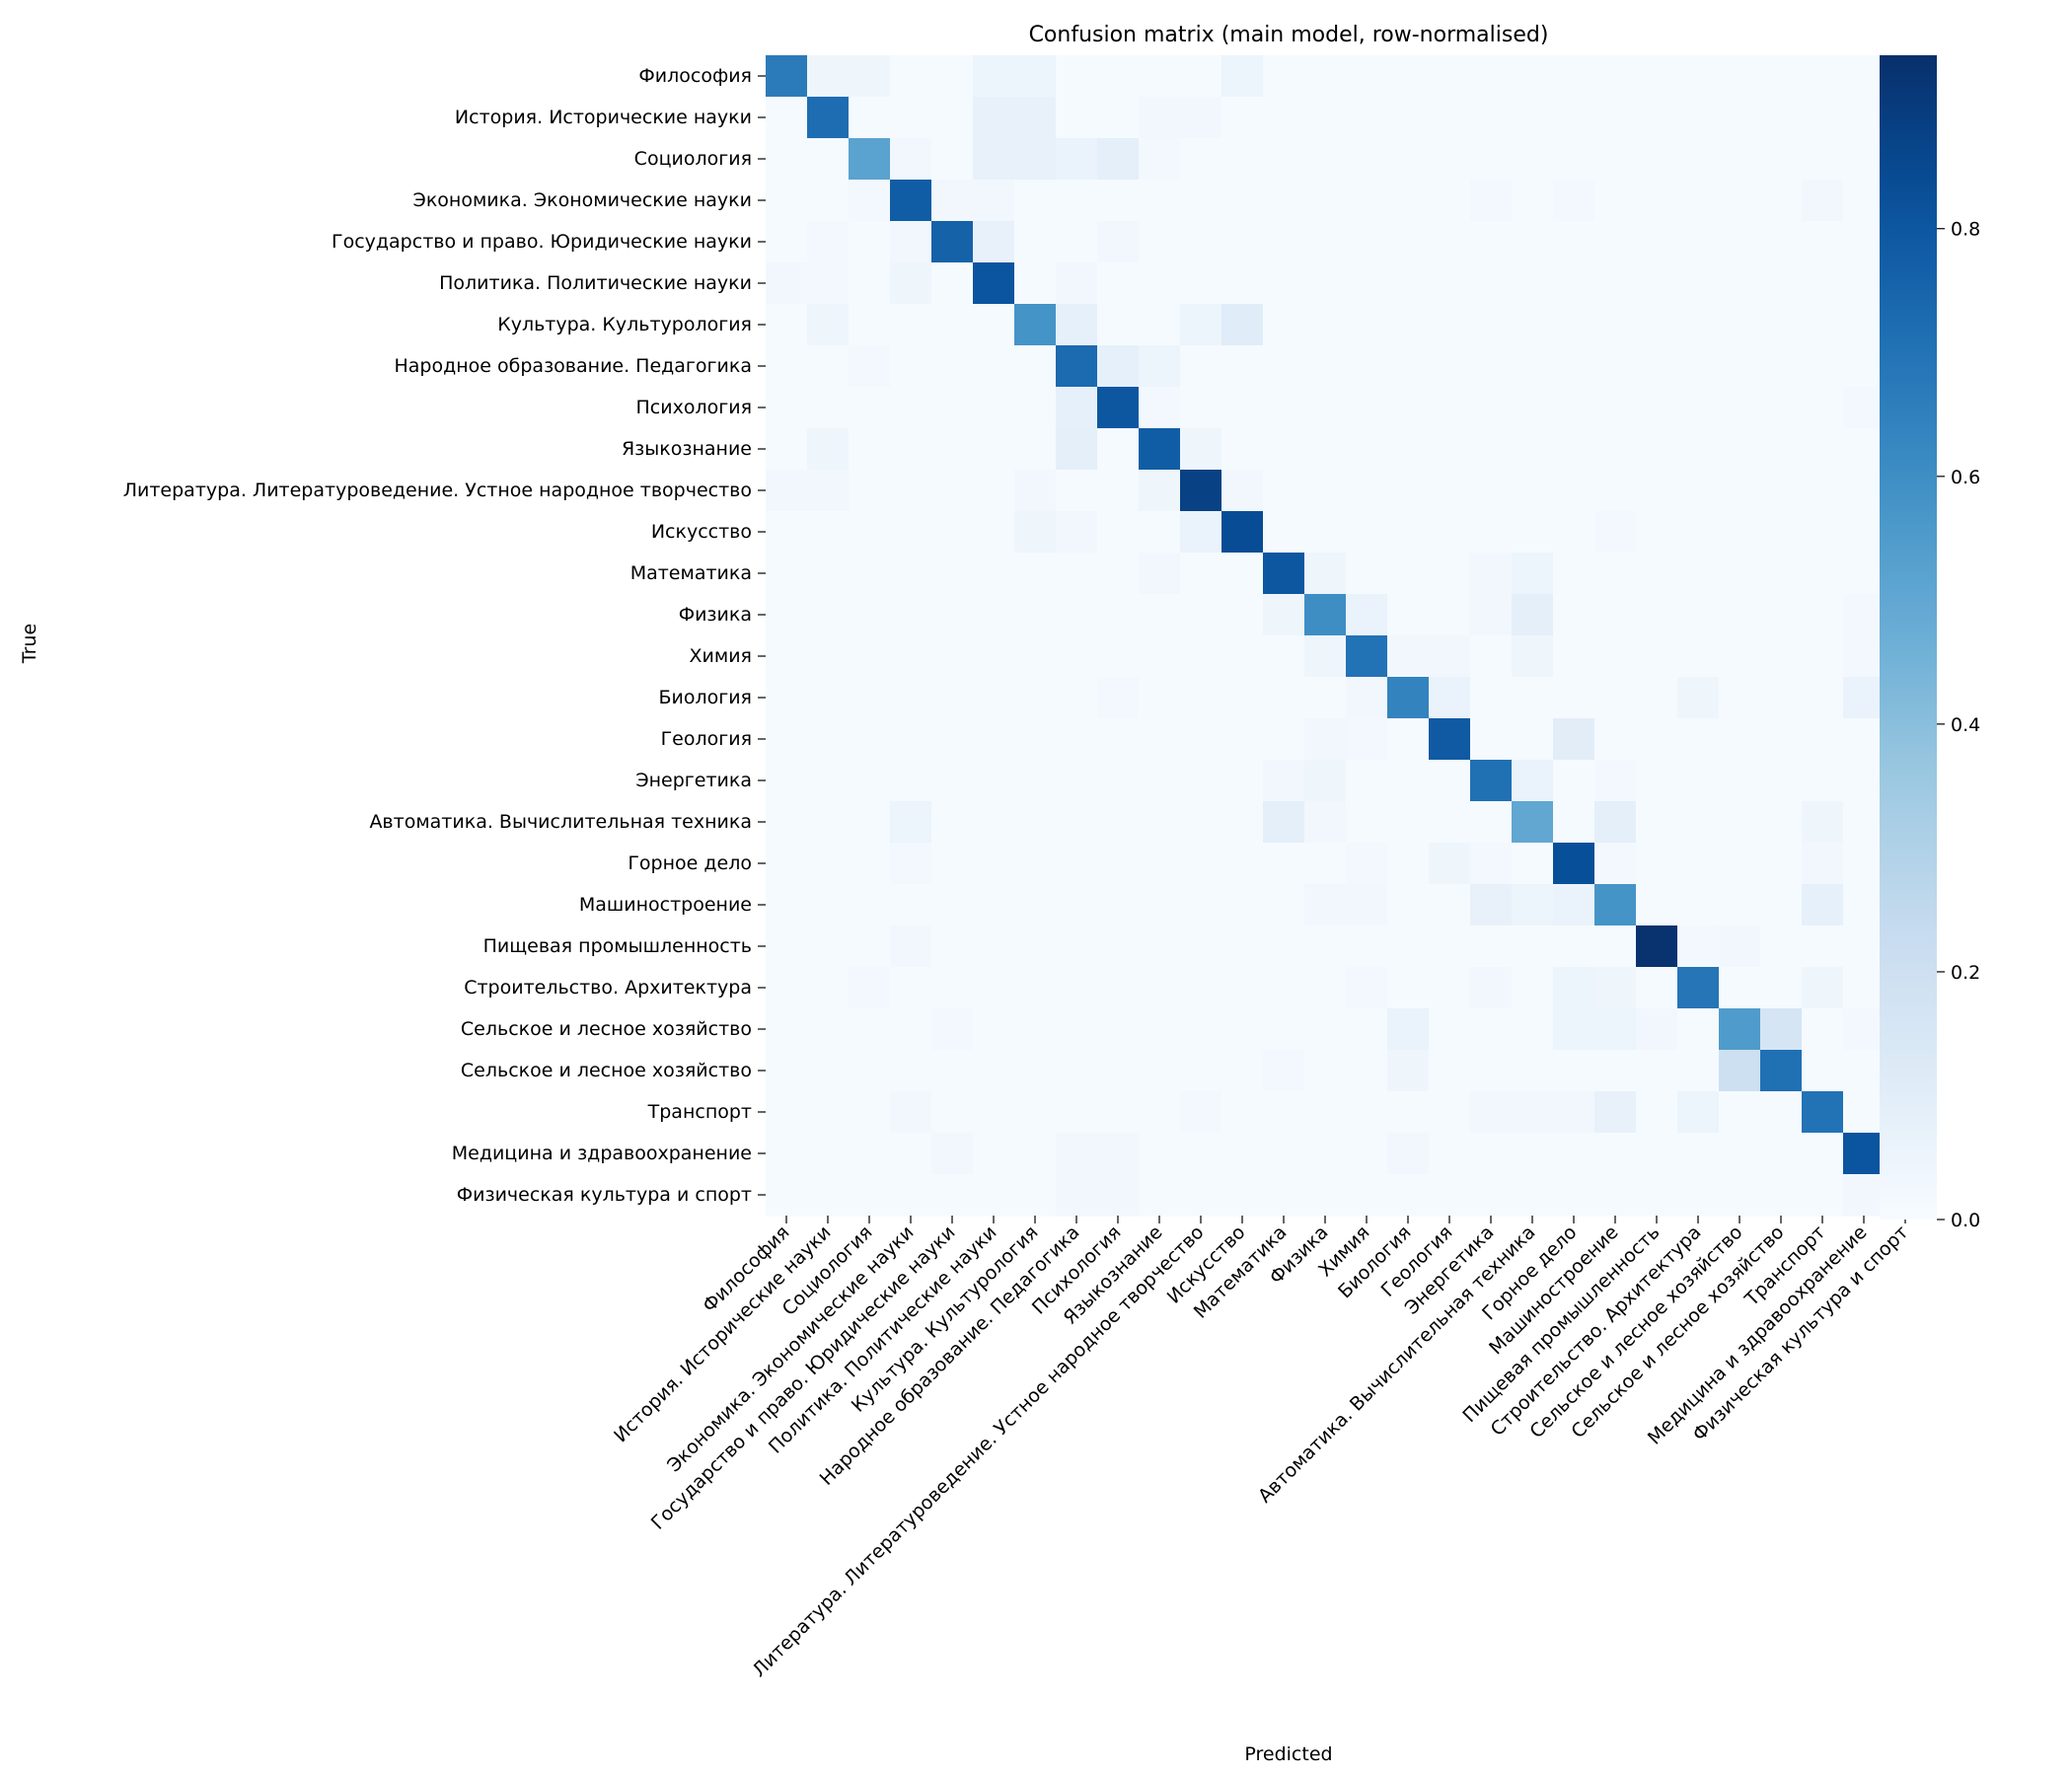 The image size is (2072, 1776). I want to click on y-tick-label: Государство и право. Юридические науки, so click(542, 242).